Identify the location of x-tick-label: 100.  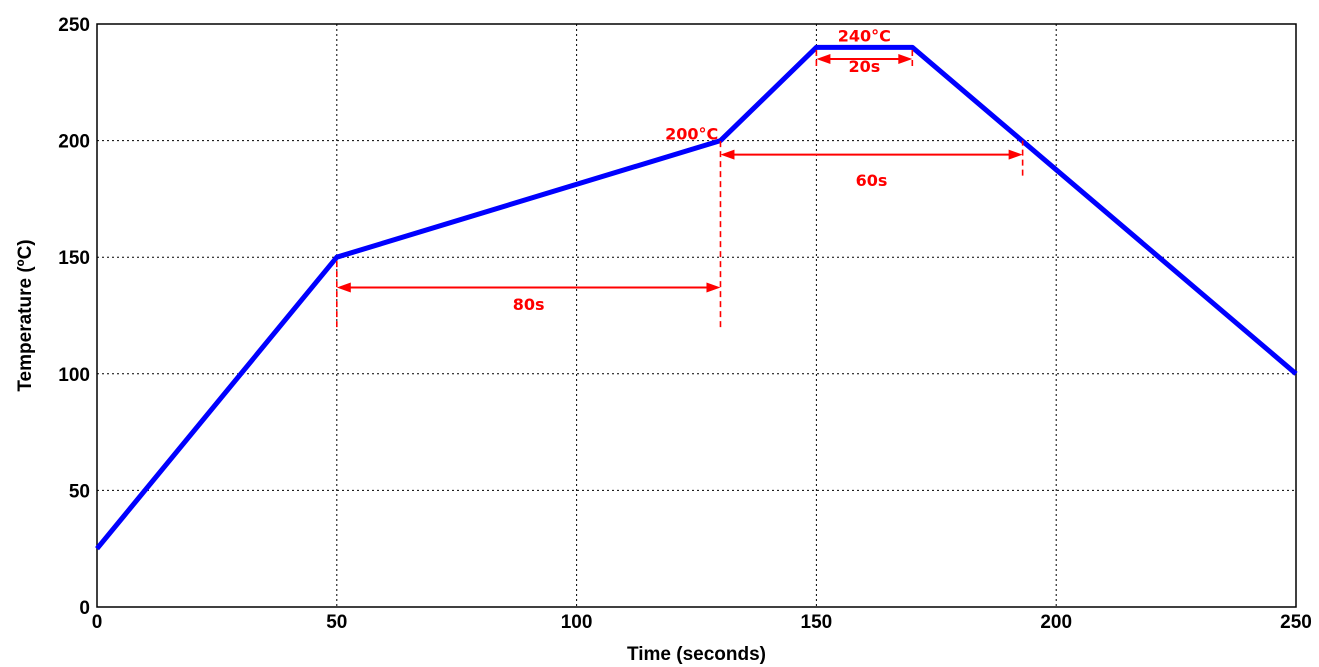
(577, 622).